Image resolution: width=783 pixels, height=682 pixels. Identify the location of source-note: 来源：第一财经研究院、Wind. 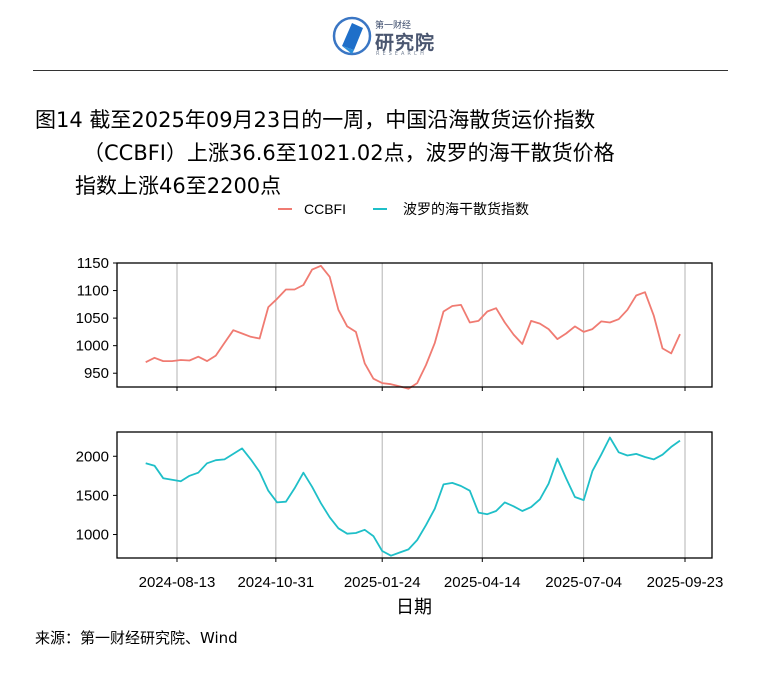
(136, 638).